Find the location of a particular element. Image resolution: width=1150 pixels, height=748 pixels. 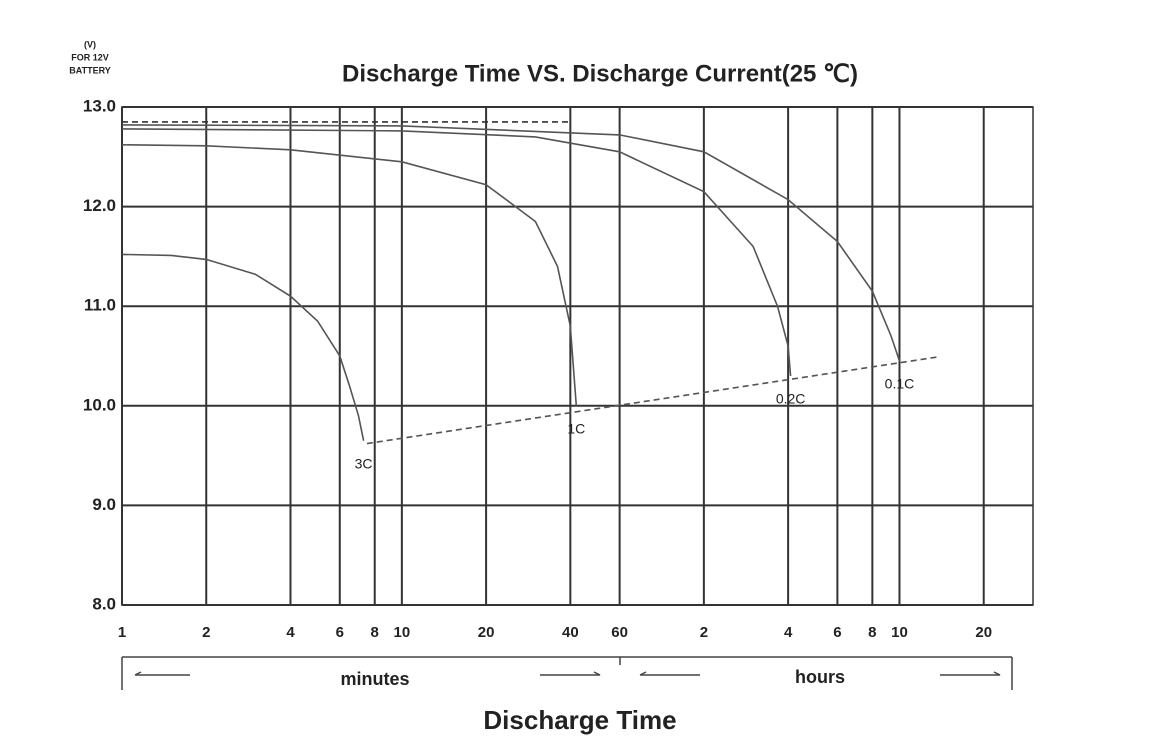

y-tick-label: 9.0 is located at coordinates (104, 504).